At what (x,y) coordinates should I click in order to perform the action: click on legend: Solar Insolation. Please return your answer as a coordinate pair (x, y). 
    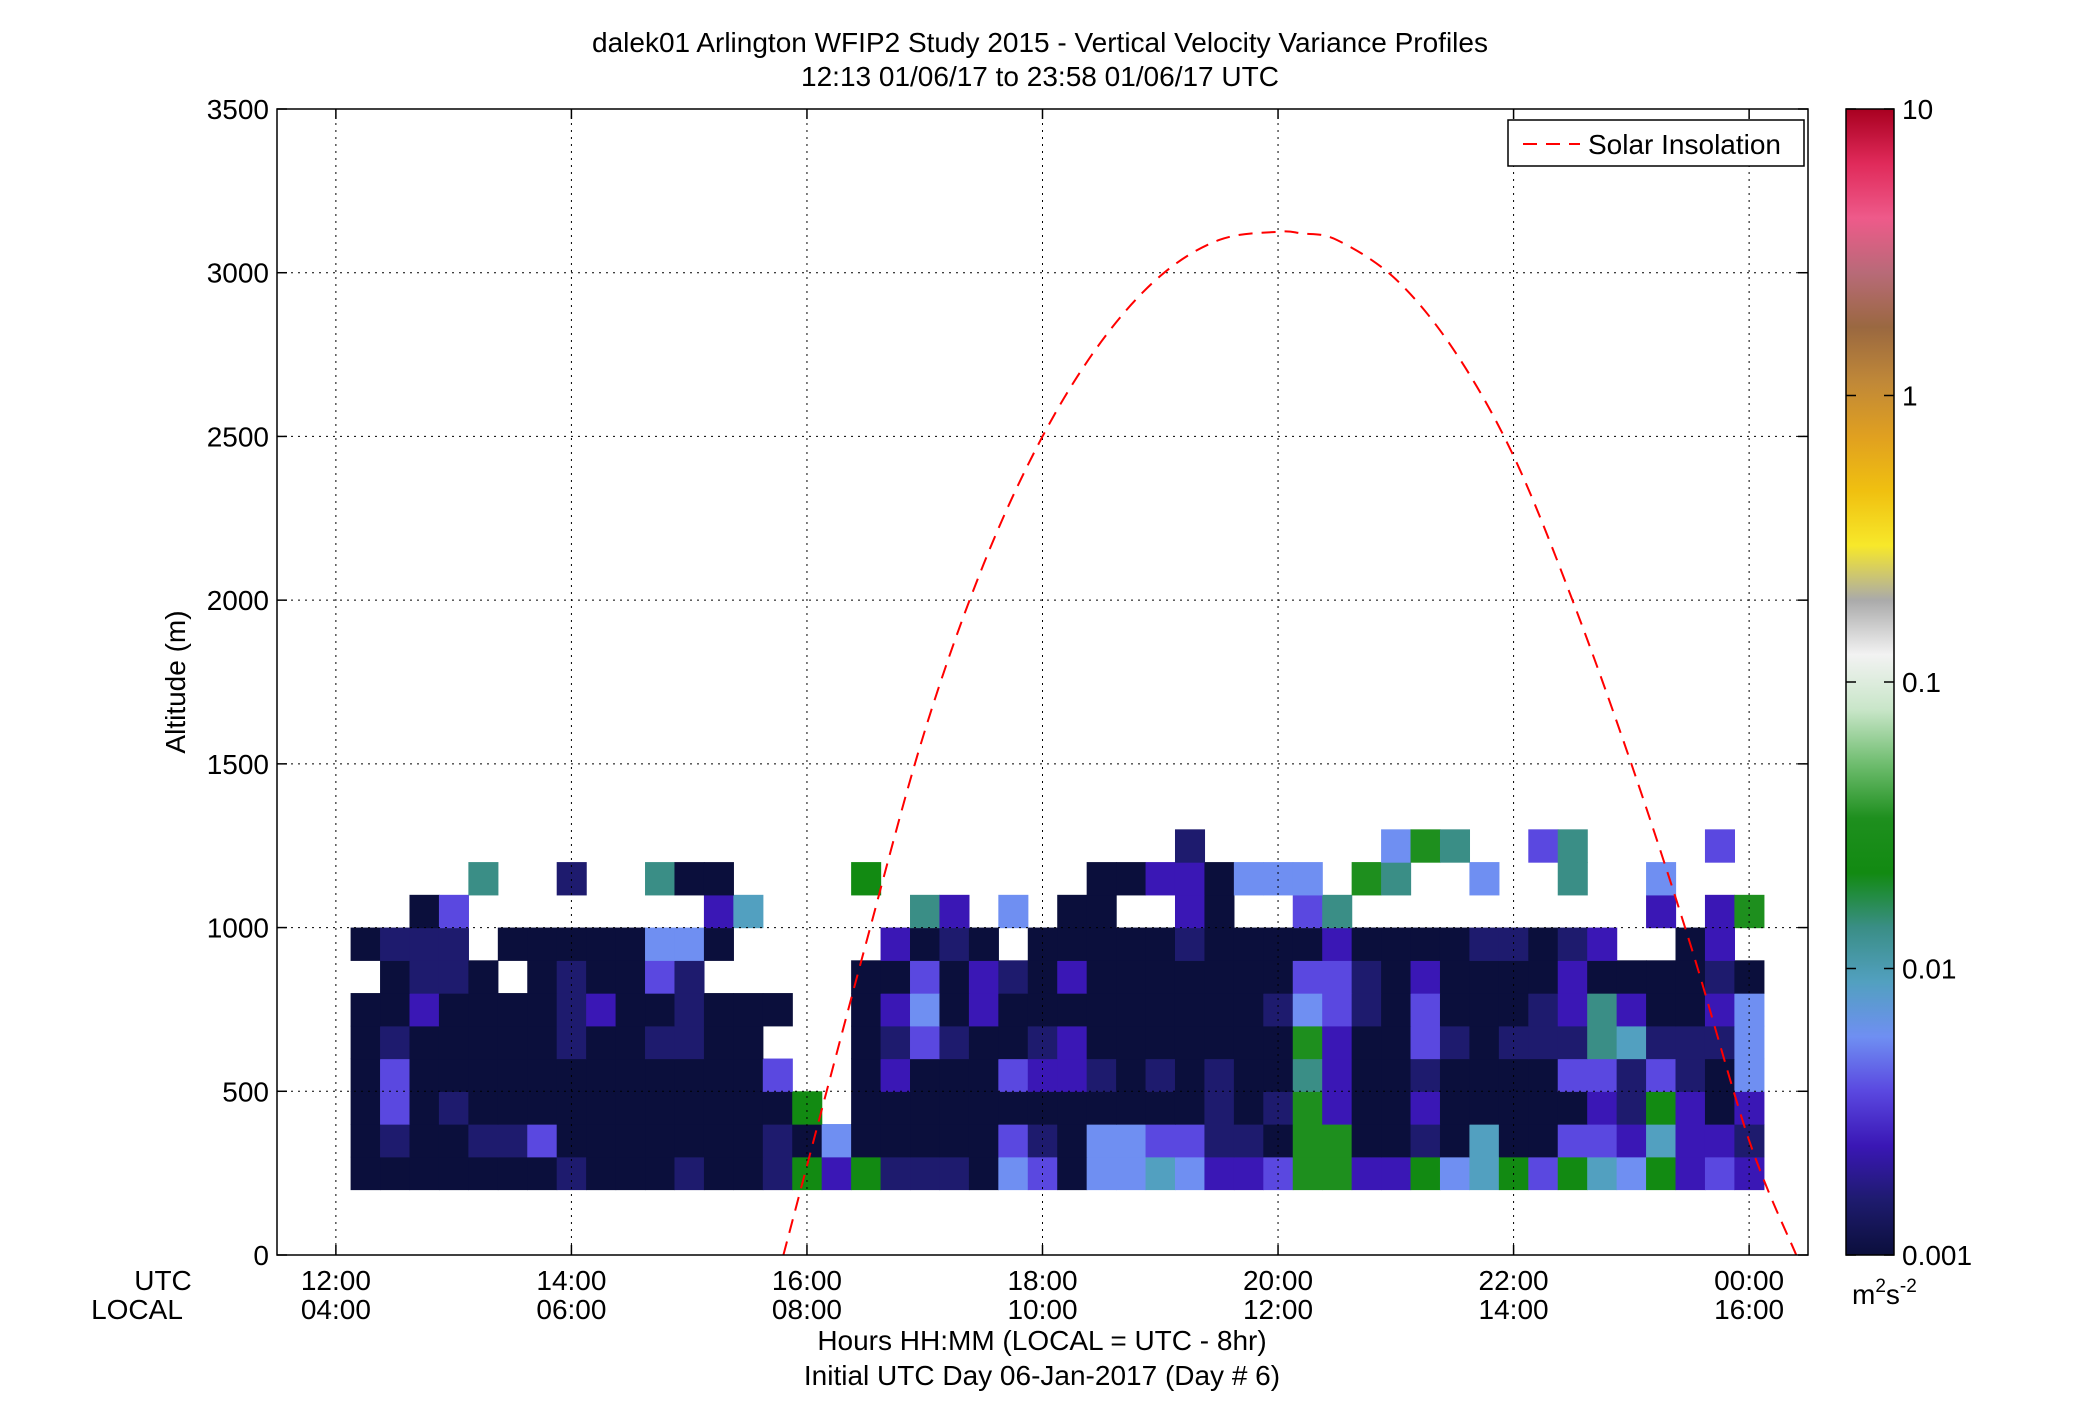
    Looking at the image, I should click on (1656, 143).